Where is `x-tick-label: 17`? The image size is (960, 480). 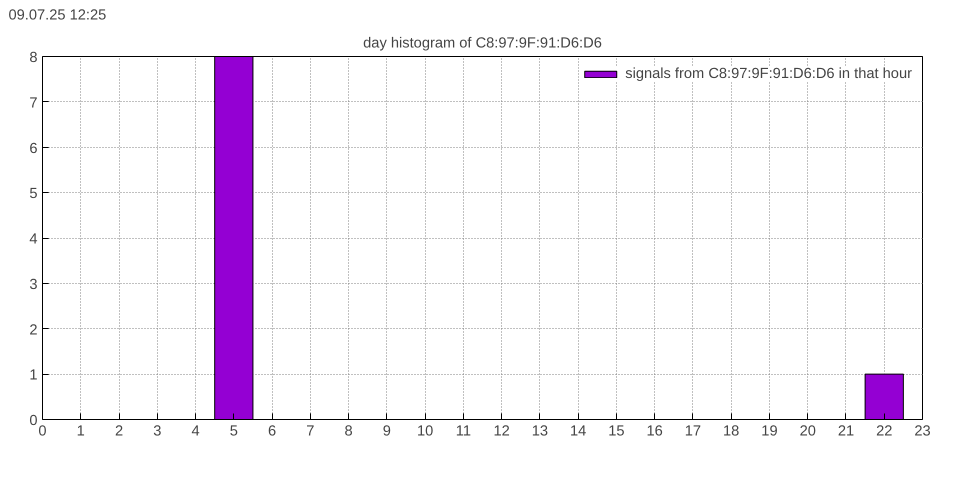
x-tick-label: 17 is located at coordinates (693, 432).